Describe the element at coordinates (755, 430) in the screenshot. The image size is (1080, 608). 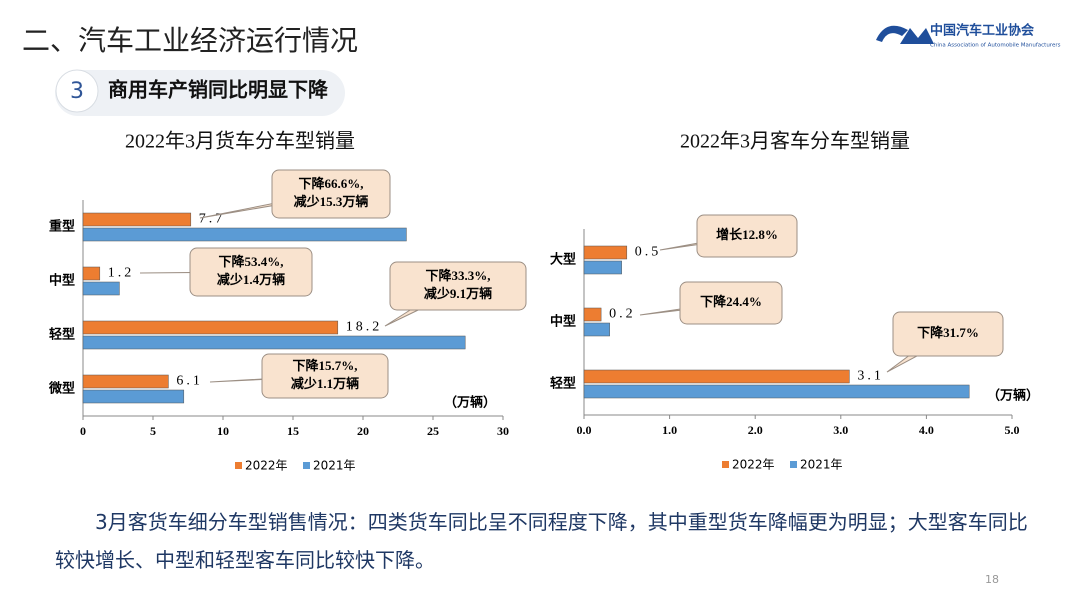
I see `x-tick-label: 2.0` at that location.